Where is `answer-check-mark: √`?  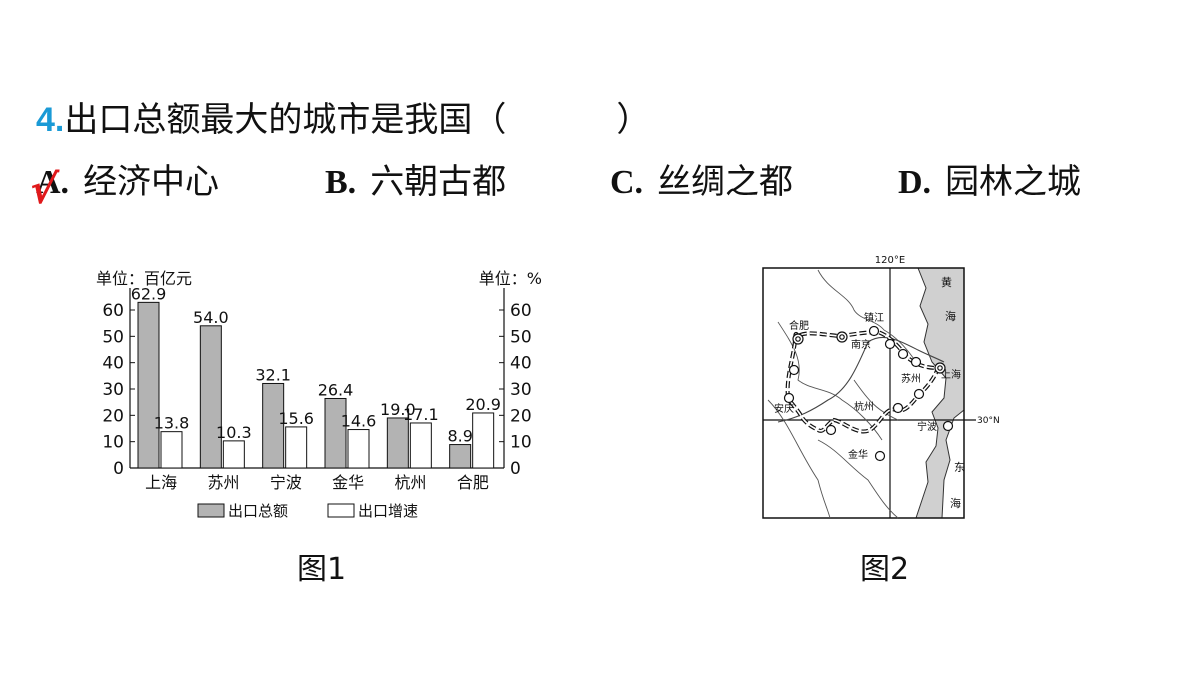 answer-check-mark: √ is located at coordinates (43, 190).